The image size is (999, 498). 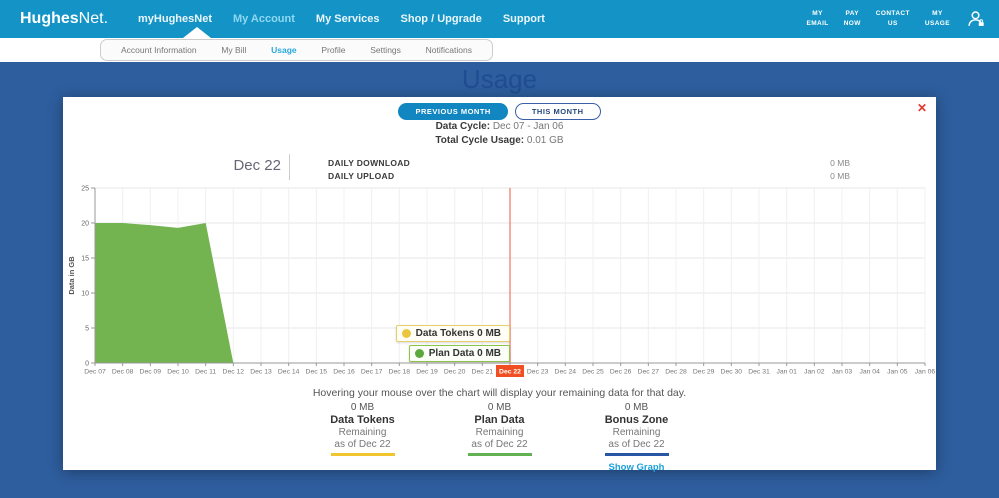 I want to click on link-line: EMAIL, so click(x=817, y=23).